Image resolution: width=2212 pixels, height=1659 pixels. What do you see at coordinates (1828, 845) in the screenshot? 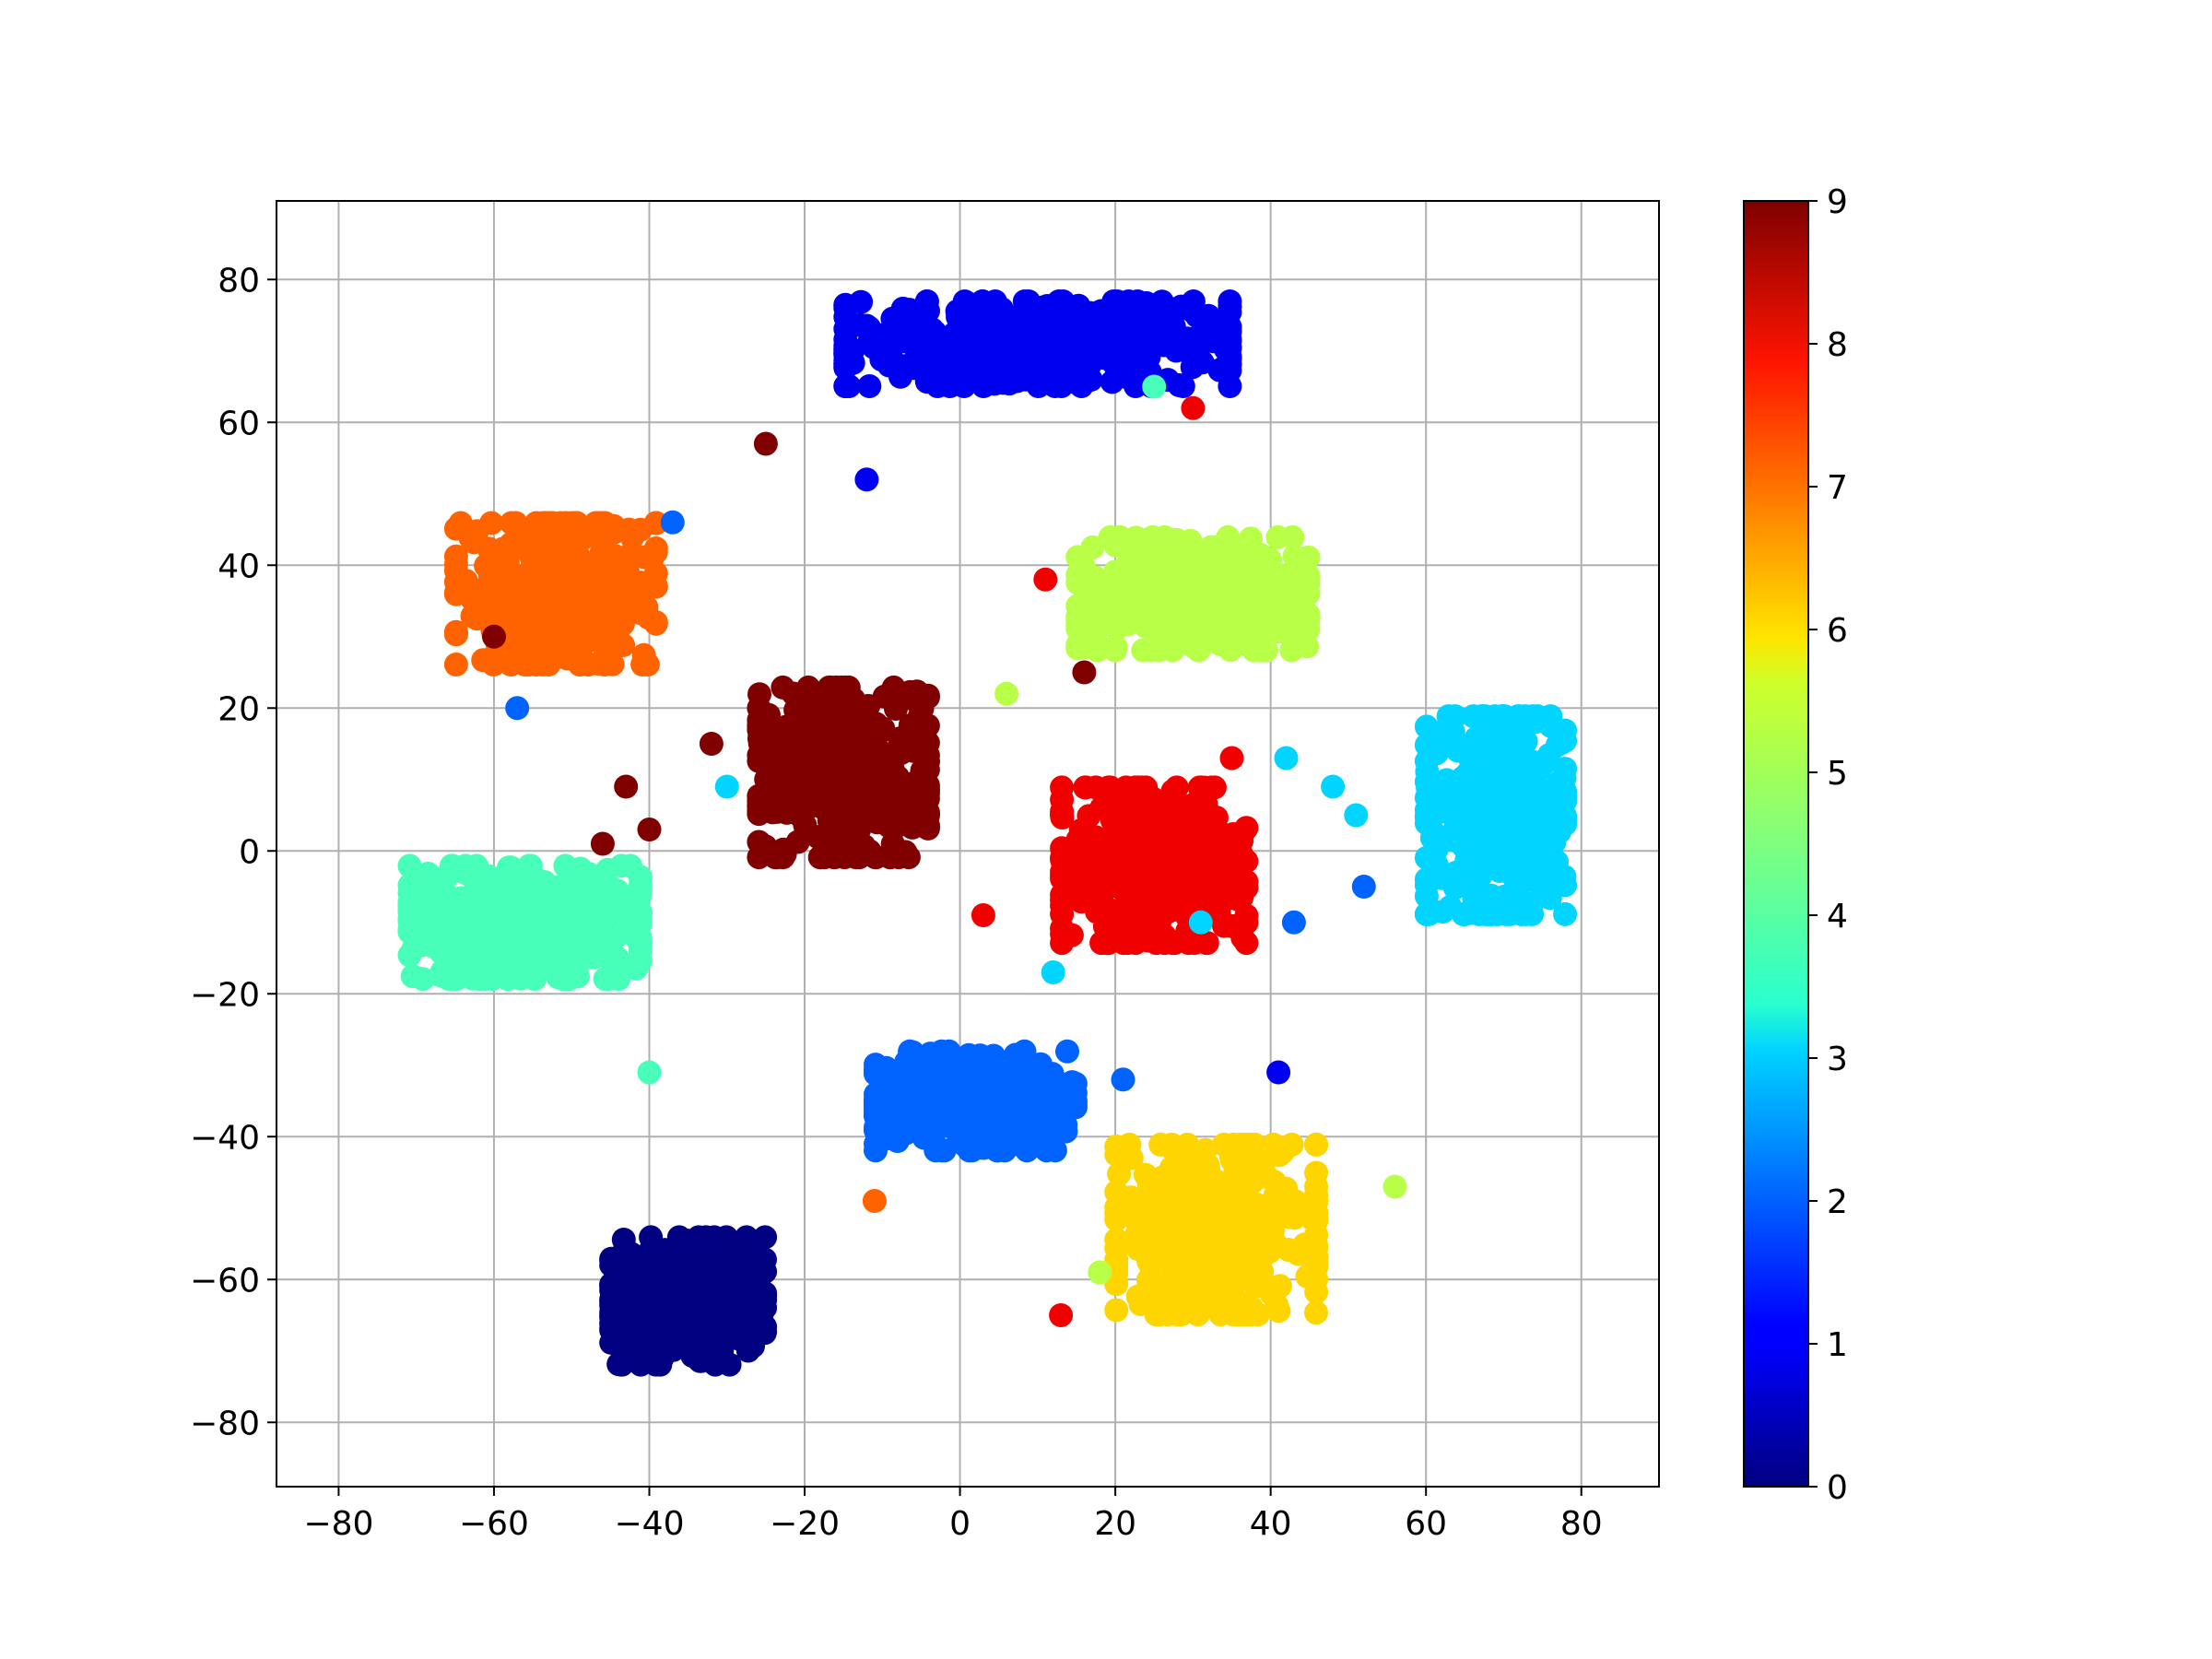
I see `colorbar-ticks: 0 1 2 3 4 5 6 7 8 9` at bounding box center [1828, 845].